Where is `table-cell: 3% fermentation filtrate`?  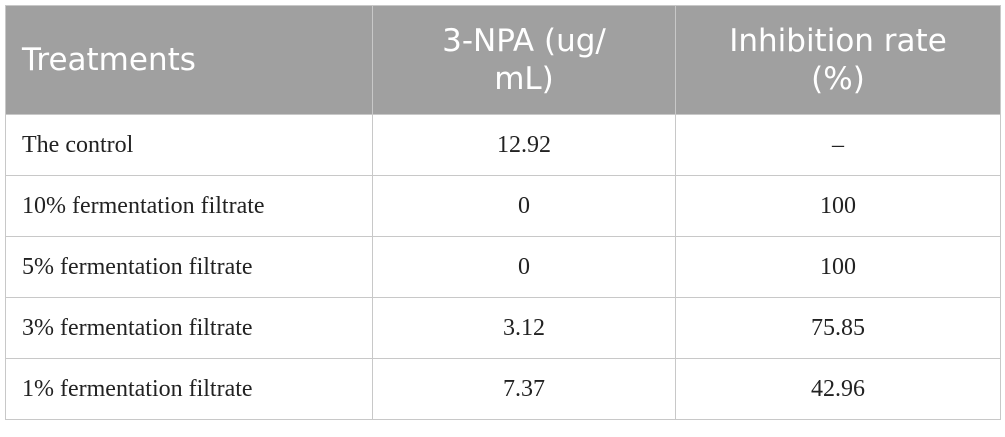 table-cell: 3% fermentation filtrate is located at coordinates (189, 328).